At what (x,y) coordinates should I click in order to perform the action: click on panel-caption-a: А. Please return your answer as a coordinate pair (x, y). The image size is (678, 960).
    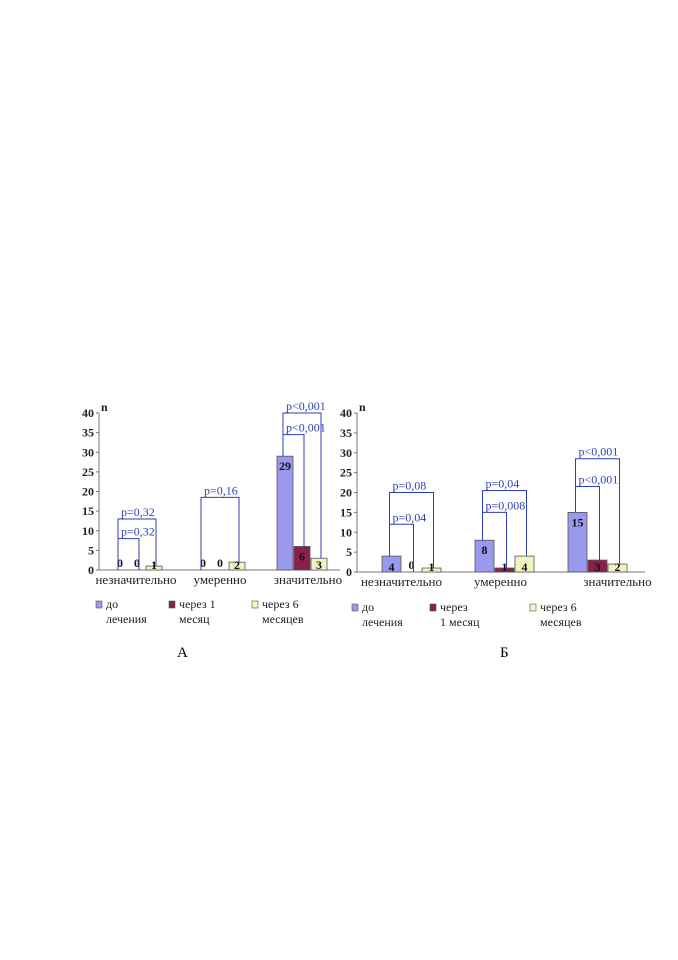
    Looking at the image, I should click on (182, 653).